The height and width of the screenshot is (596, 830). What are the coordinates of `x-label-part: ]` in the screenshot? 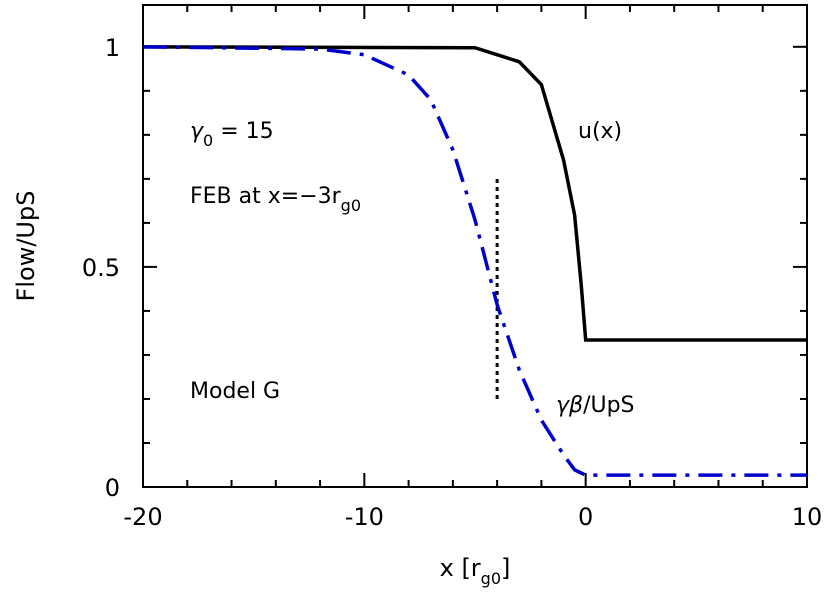 It's located at (505, 568).